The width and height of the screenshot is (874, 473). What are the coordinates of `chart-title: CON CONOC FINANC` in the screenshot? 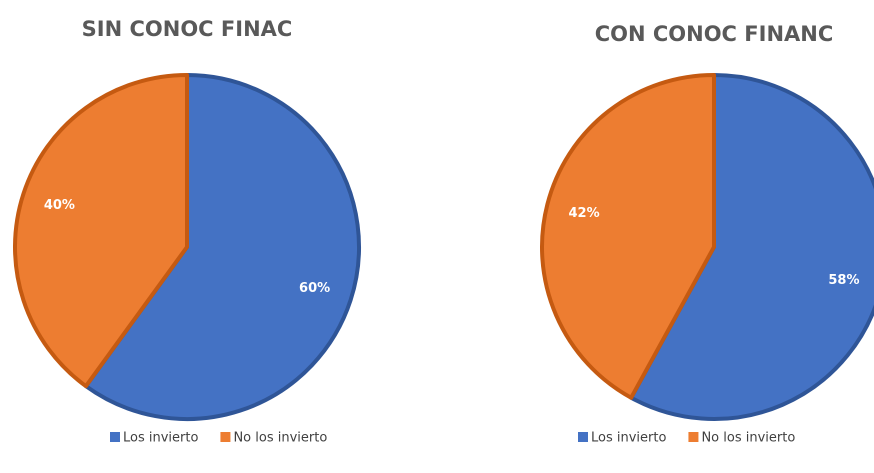 It's located at (714, 34).